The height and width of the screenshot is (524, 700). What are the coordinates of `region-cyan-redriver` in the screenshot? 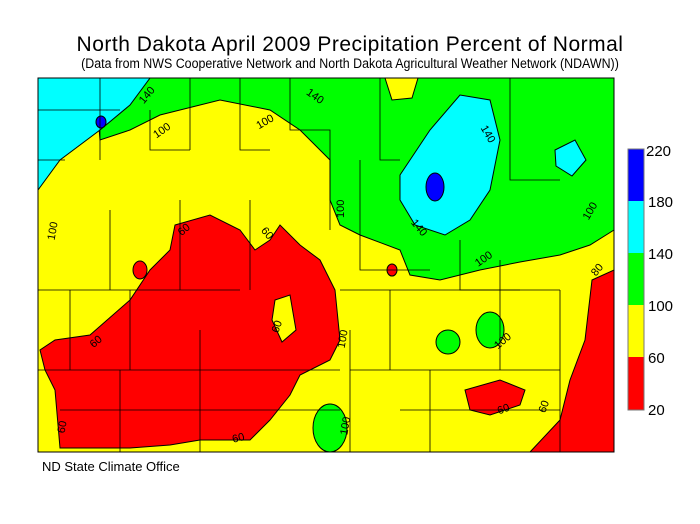 It's located at (570, 158).